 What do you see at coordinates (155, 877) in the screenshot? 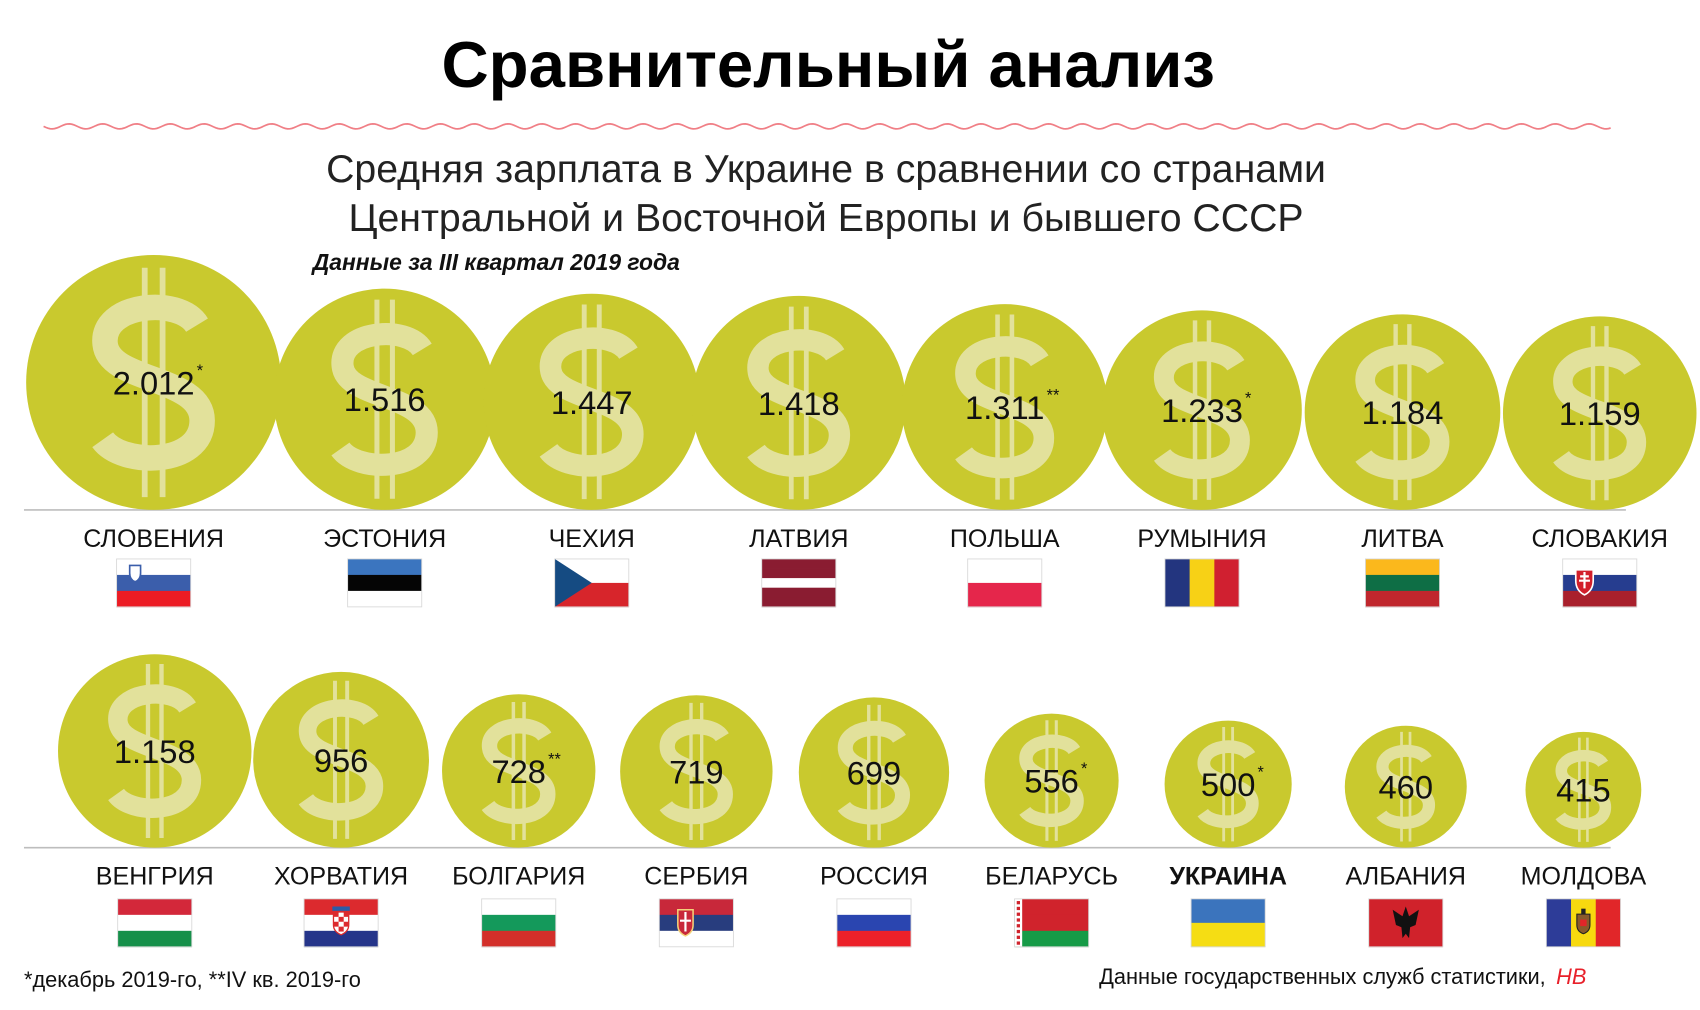
I see `country-name: ВЕНГРИЯ` at bounding box center [155, 877].